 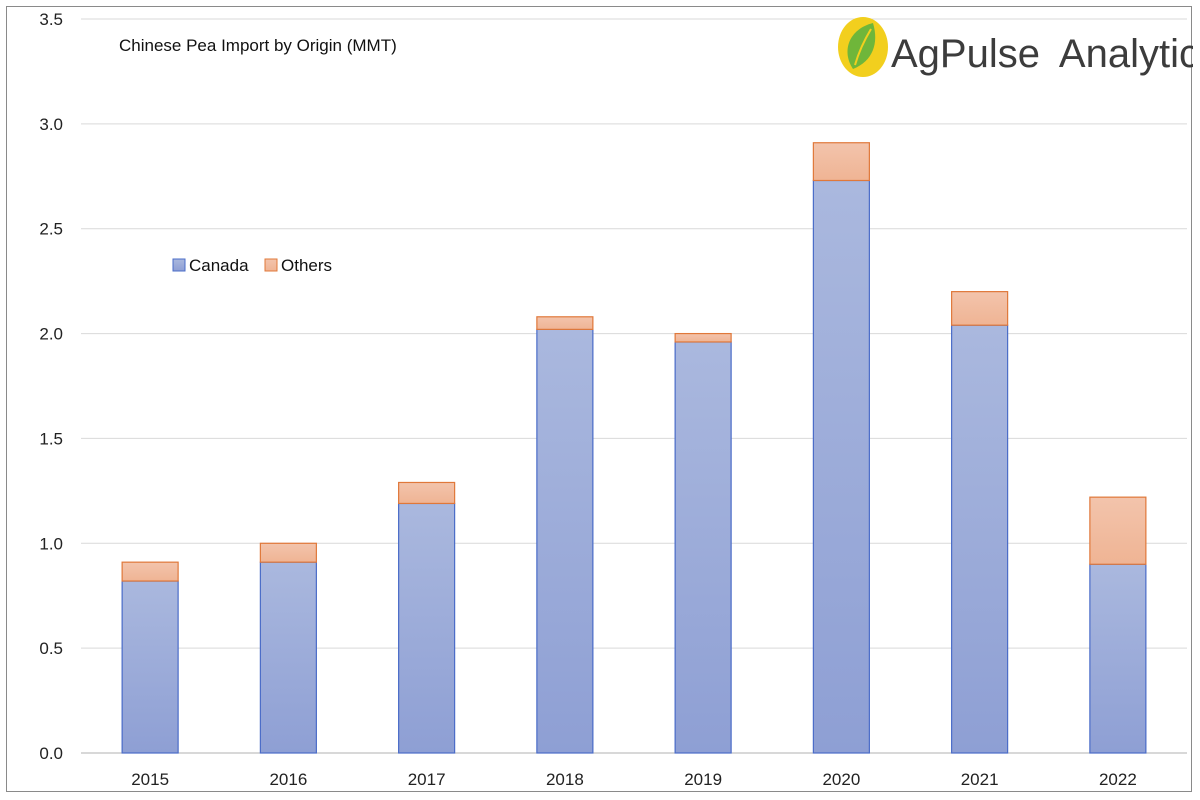 I want to click on bar-others-2020, so click(x=841, y=162).